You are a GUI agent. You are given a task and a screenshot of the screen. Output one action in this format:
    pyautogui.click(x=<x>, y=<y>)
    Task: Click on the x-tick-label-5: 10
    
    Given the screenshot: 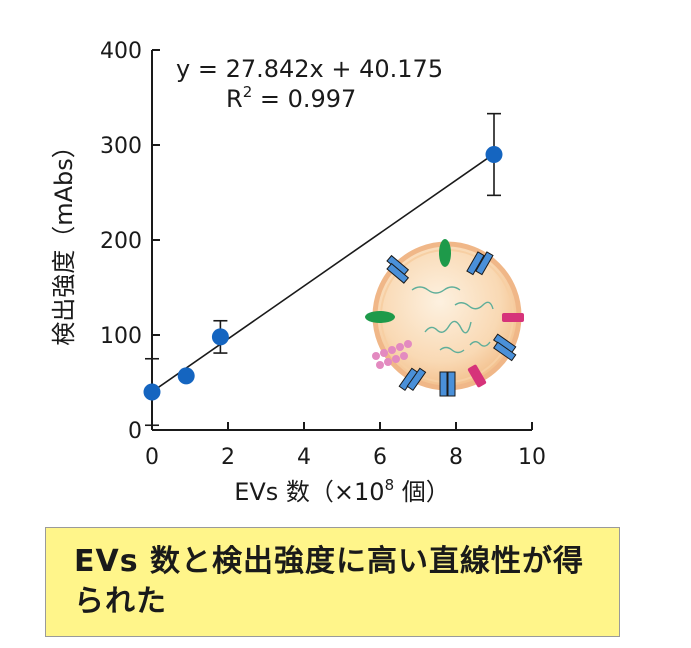 What is the action you would take?
    pyautogui.click(x=532, y=457)
    